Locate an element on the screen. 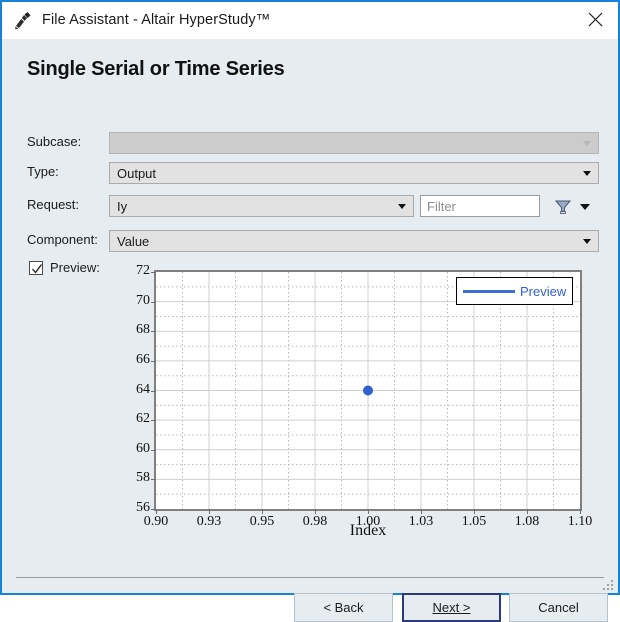  y-tick-label: 56 is located at coordinates (143, 507).